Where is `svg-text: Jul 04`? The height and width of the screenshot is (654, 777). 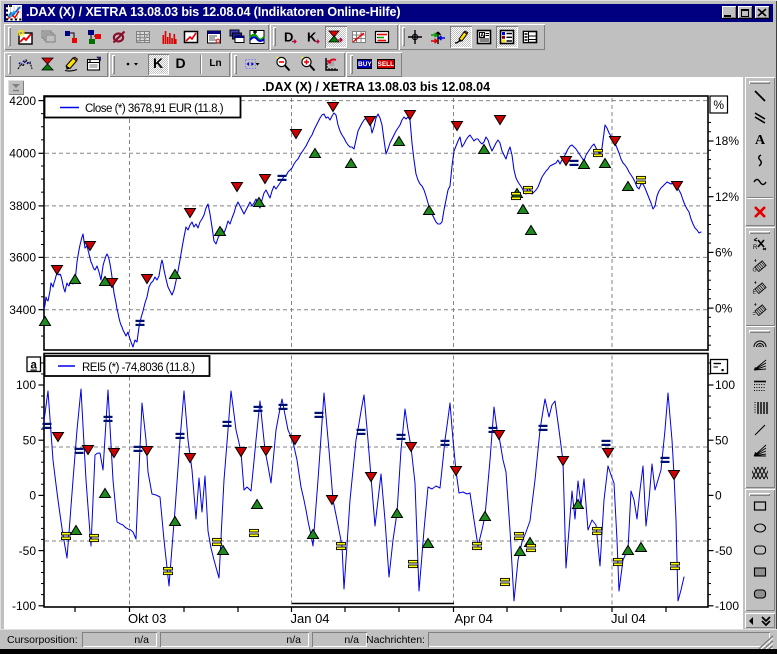 svg-text: Jul 04 is located at coordinates (628, 618).